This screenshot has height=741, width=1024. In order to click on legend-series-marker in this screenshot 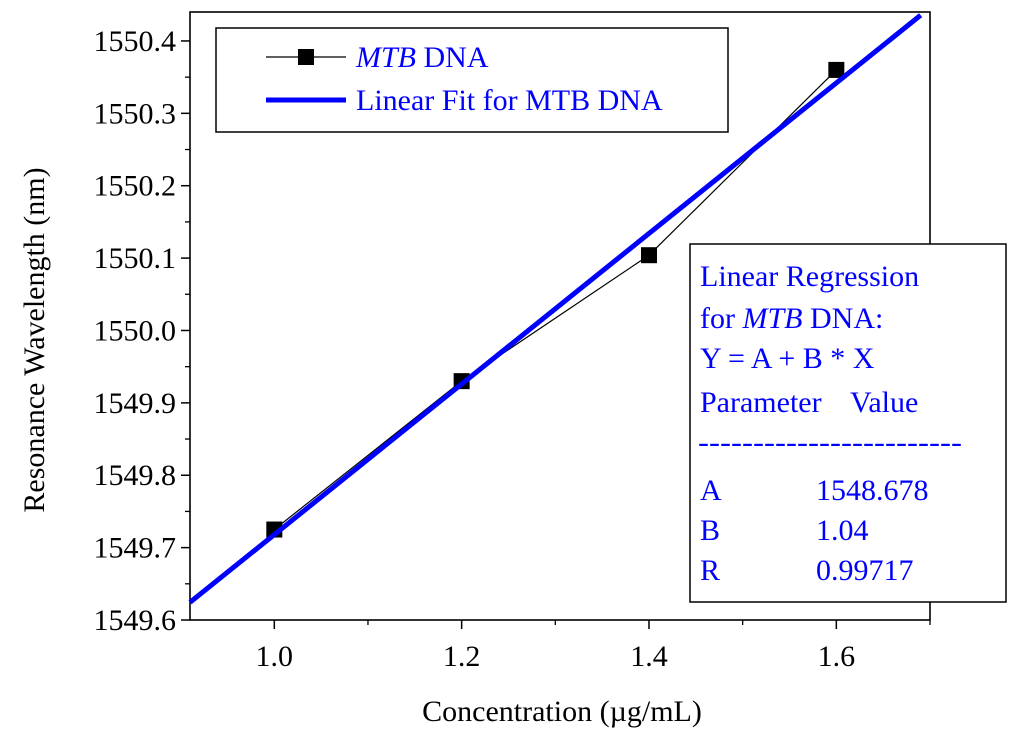, I will do `click(306, 57)`.